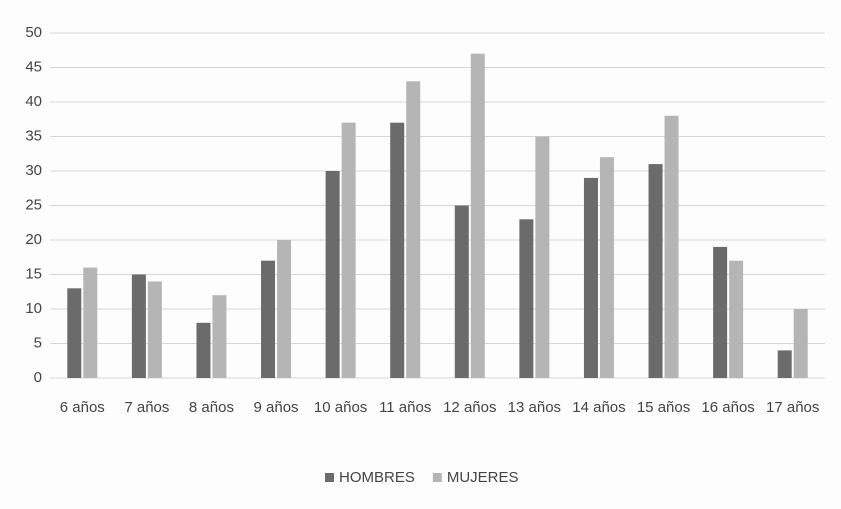 The width and height of the screenshot is (841, 509). I want to click on legend-label: HOMBRES, so click(377, 477).